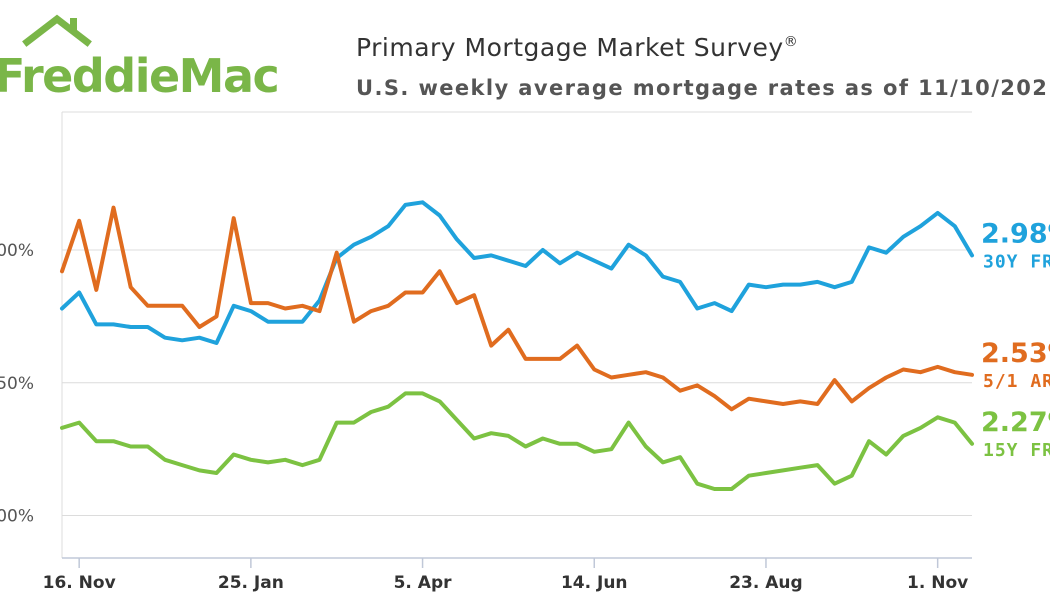  Describe the element at coordinates (1016, 261) in the screenshot. I see `series-end-name: 30Y FRM` at that location.